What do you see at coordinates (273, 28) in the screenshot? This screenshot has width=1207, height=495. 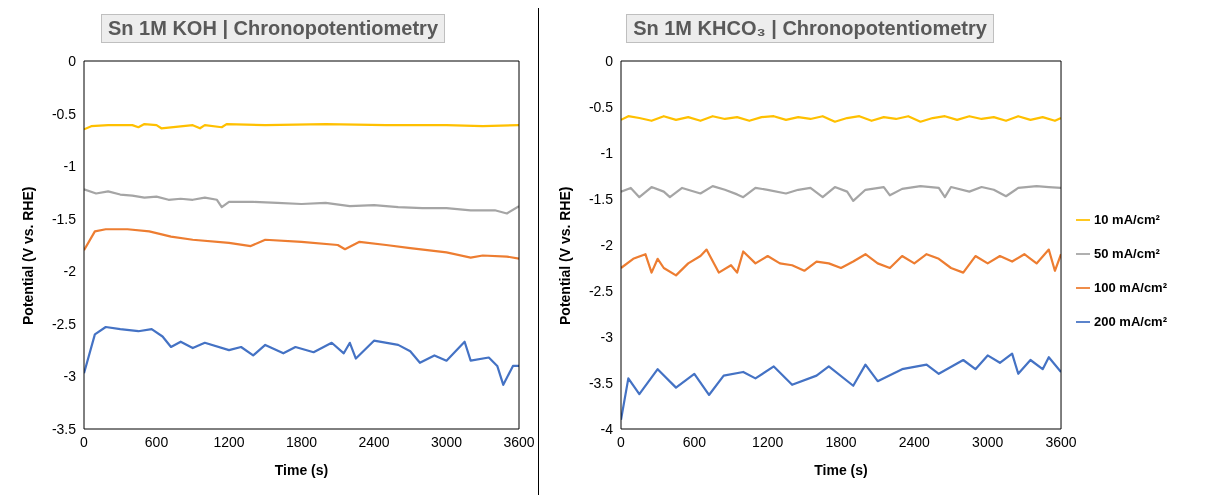 I see `chart-title: Sn 1M KOH | Chronopotentiometry` at bounding box center [273, 28].